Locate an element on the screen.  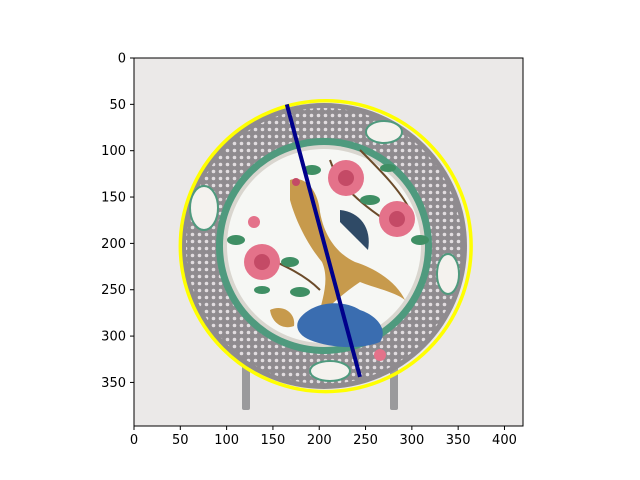
blue-rock is located at coordinates (326, 325).